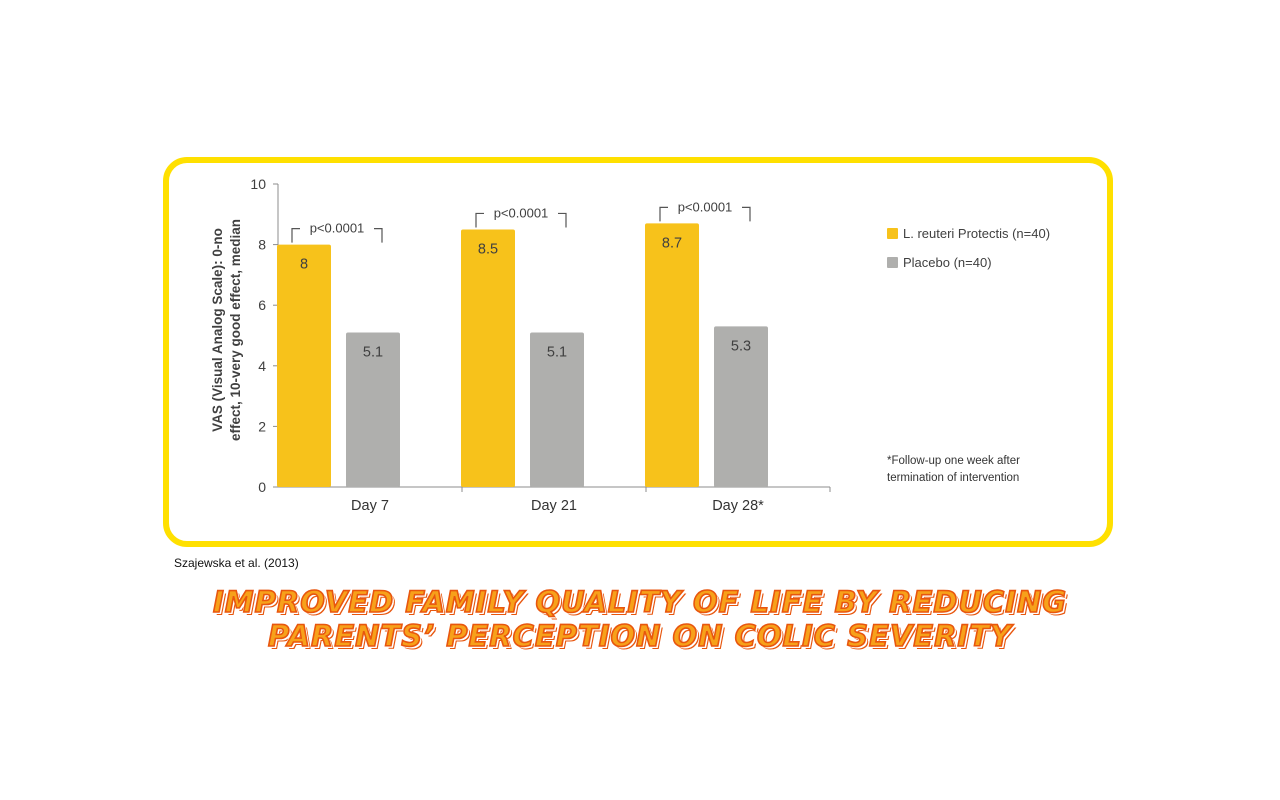  I want to click on x-tick-label: Day 21, so click(554, 506).